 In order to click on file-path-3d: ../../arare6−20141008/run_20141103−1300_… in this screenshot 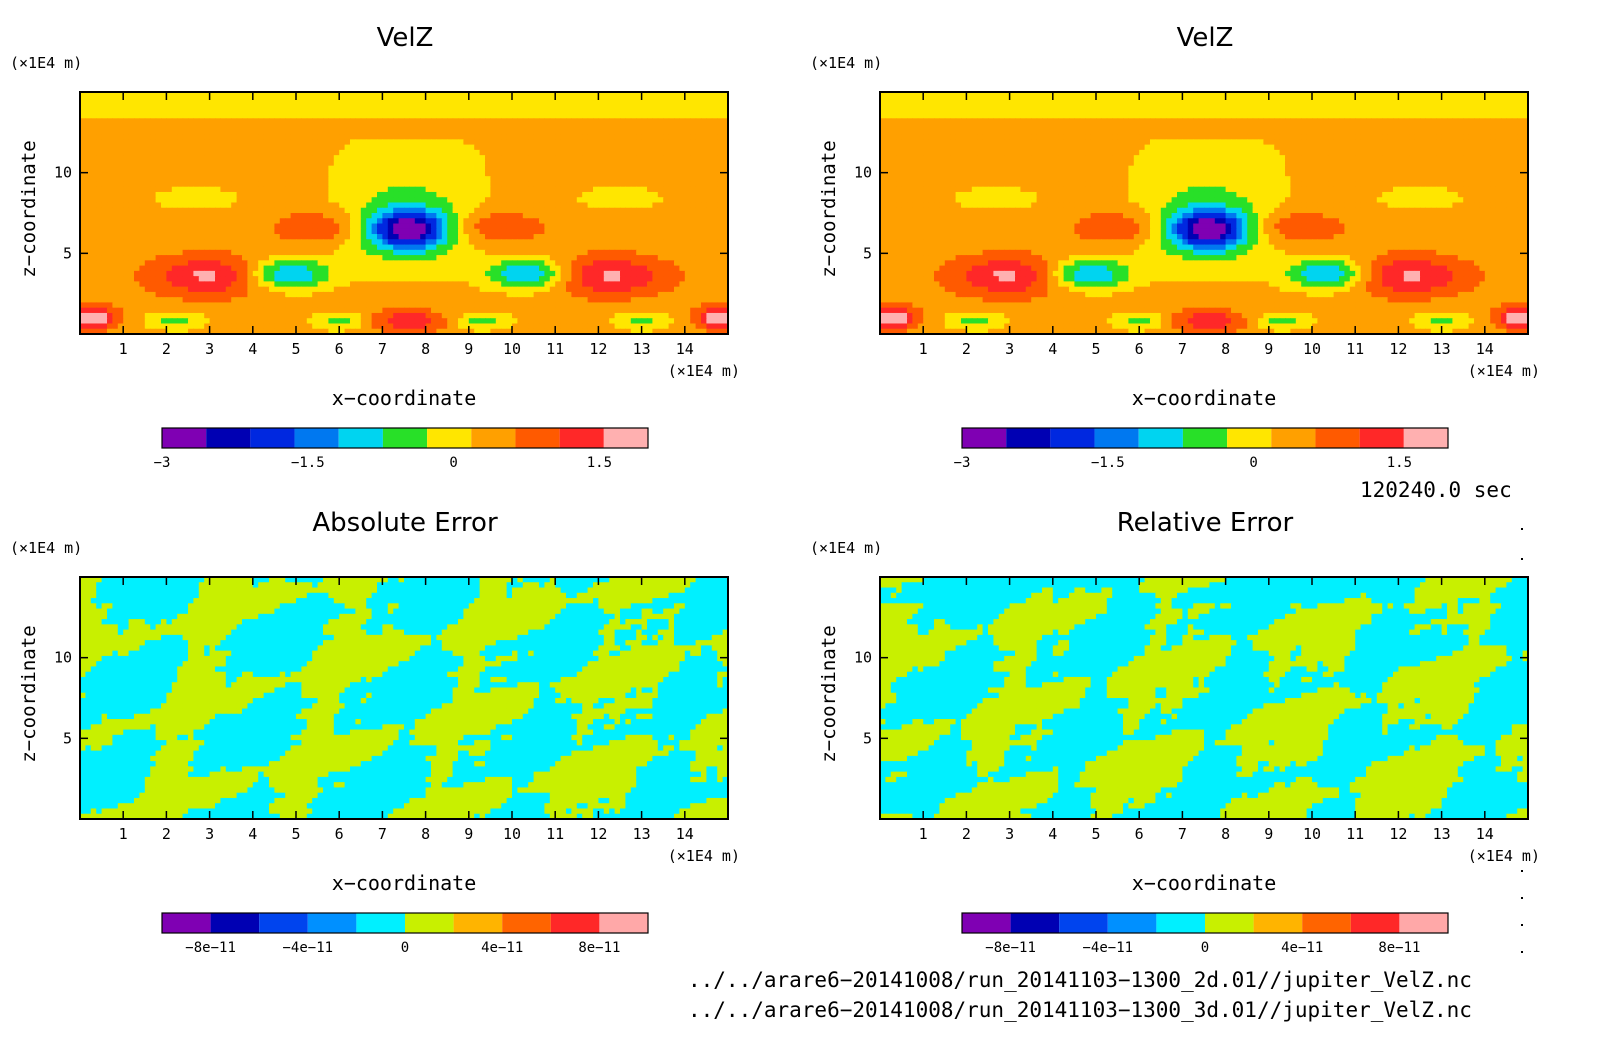, I will do `click(1080, 1010)`.